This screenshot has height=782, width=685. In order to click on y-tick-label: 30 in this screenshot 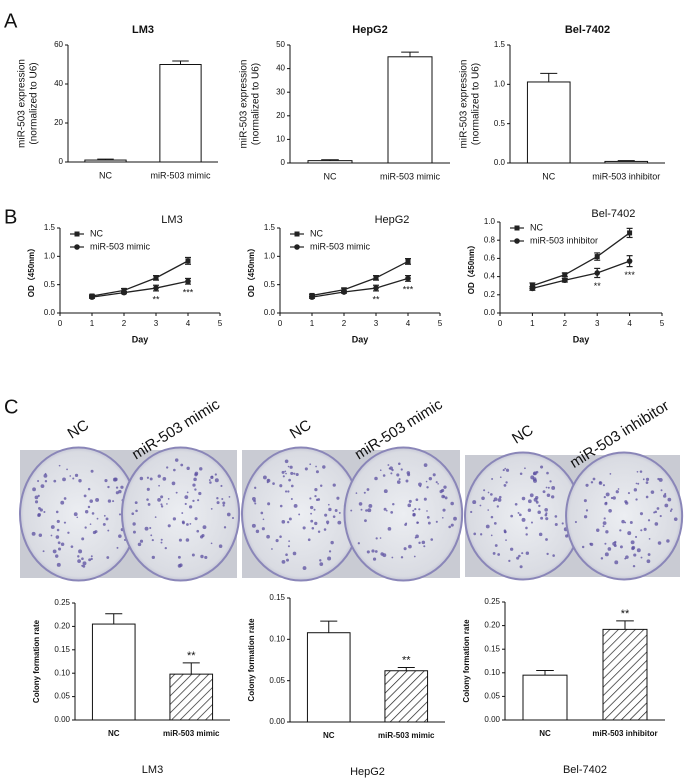, I will do `click(280, 91)`.